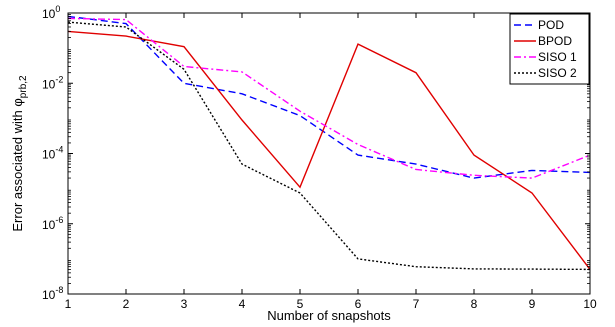 The width and height of the screenshot is (615, 327). What do you see at coordinates (551, 25) in the screenshot?
I see `legend-label: POD` at bounding box center [551, 25].